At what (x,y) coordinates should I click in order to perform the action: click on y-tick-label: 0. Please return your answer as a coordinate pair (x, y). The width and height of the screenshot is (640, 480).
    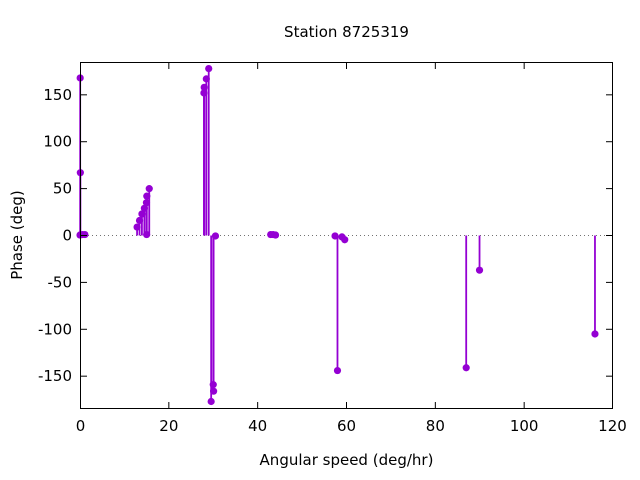
    Looking at the image, I should click on (67, 236).